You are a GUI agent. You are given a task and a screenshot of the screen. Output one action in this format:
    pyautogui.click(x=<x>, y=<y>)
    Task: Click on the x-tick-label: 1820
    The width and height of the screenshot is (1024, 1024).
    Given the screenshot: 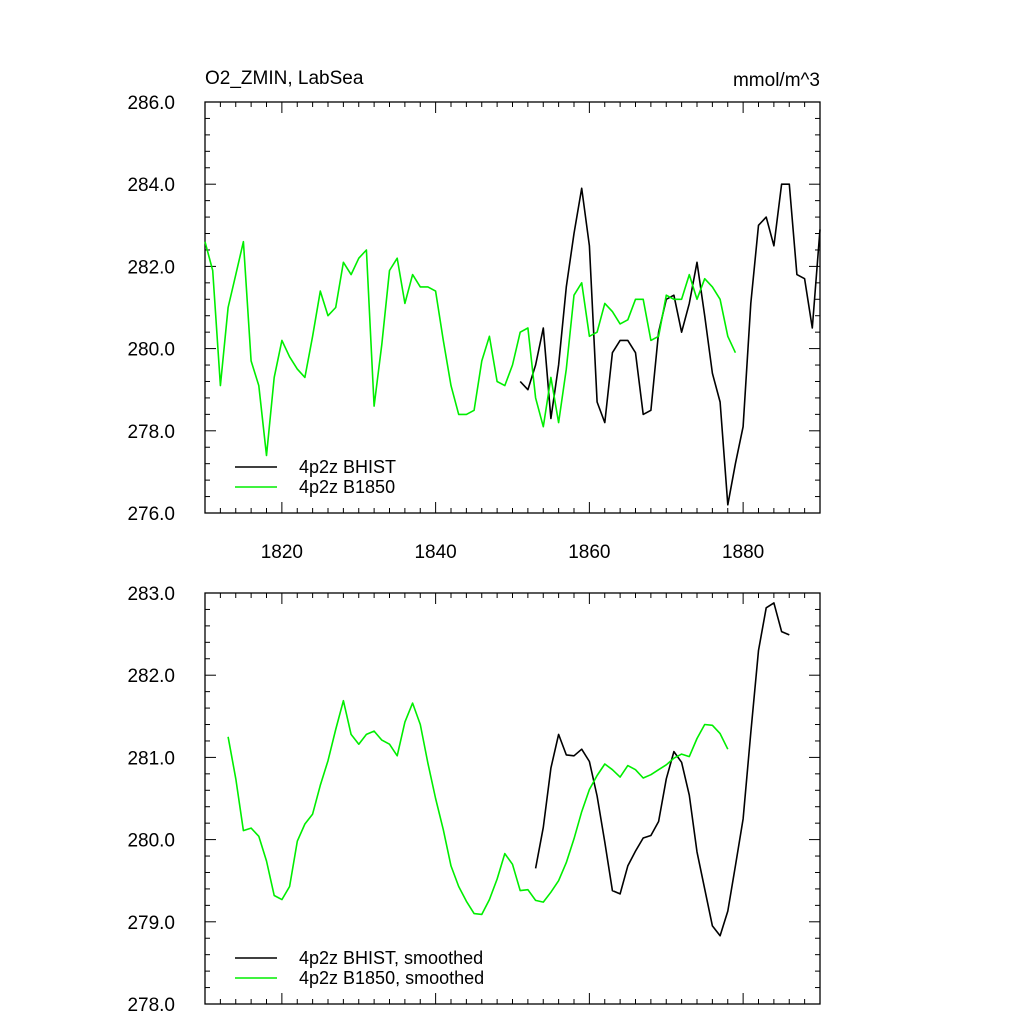 What is the action you would take?
    pyautogui.click(x=282, y=552)
    